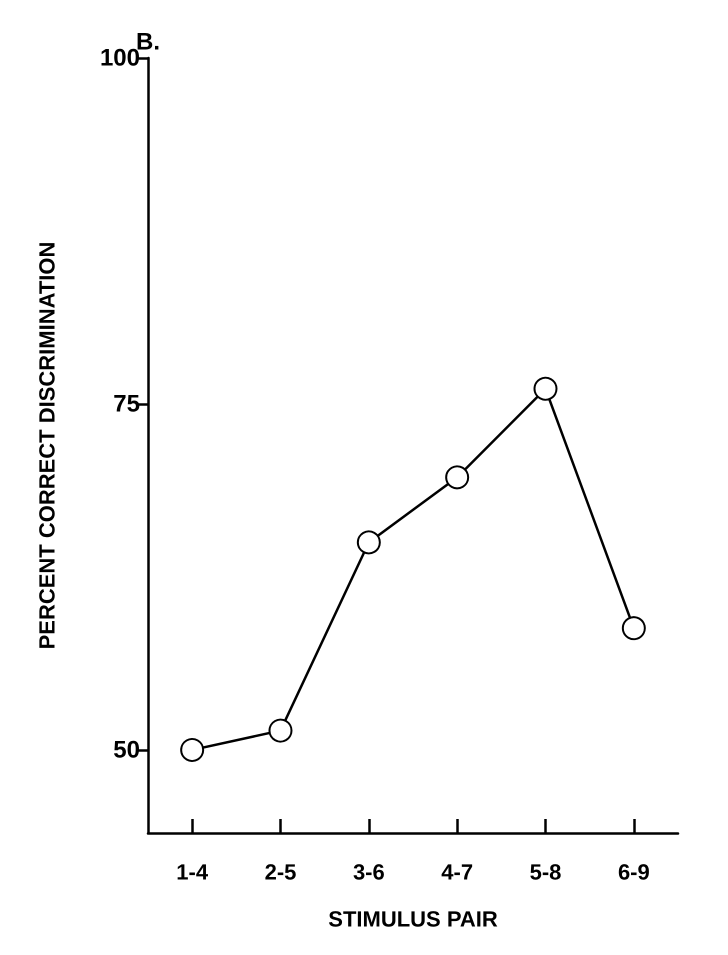 The height and width of the screenshot is (955, 728). What do you see at coordinates (126, 404) in the screenshot?
I see `y-tick-label: 75` at bounding box center [126, 404].